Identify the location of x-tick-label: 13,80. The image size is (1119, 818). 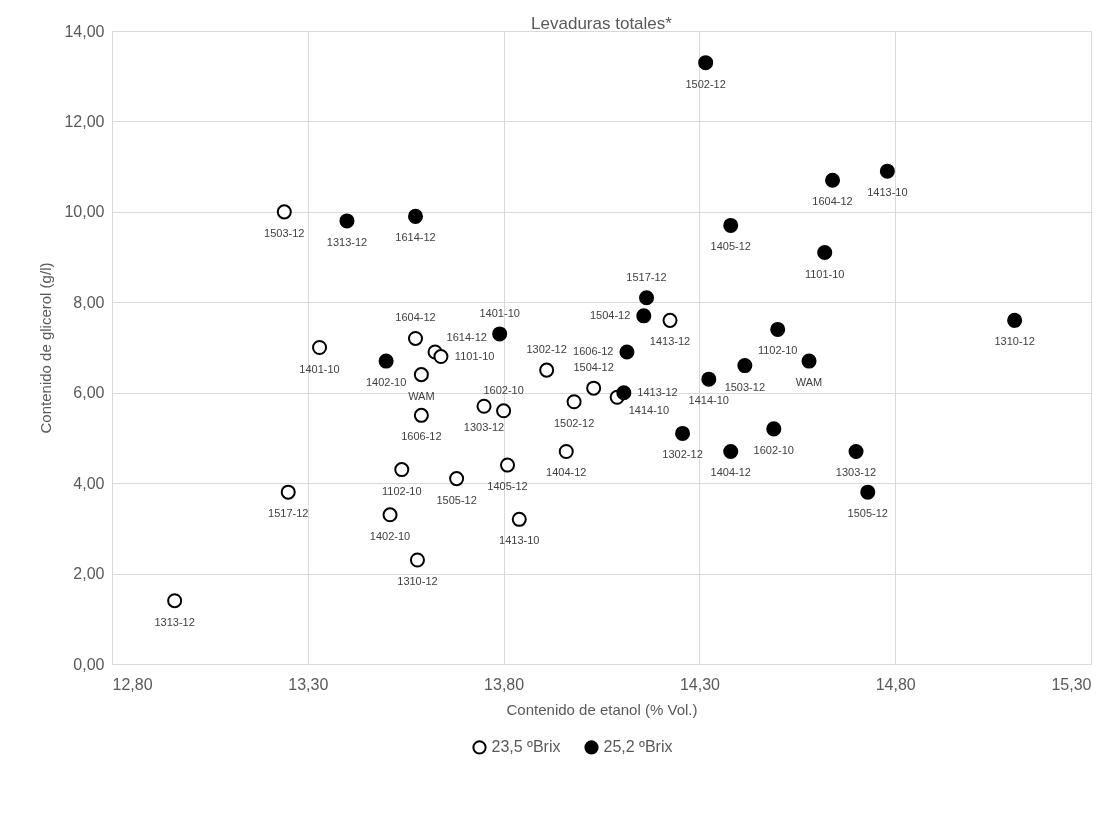
(504, 684).